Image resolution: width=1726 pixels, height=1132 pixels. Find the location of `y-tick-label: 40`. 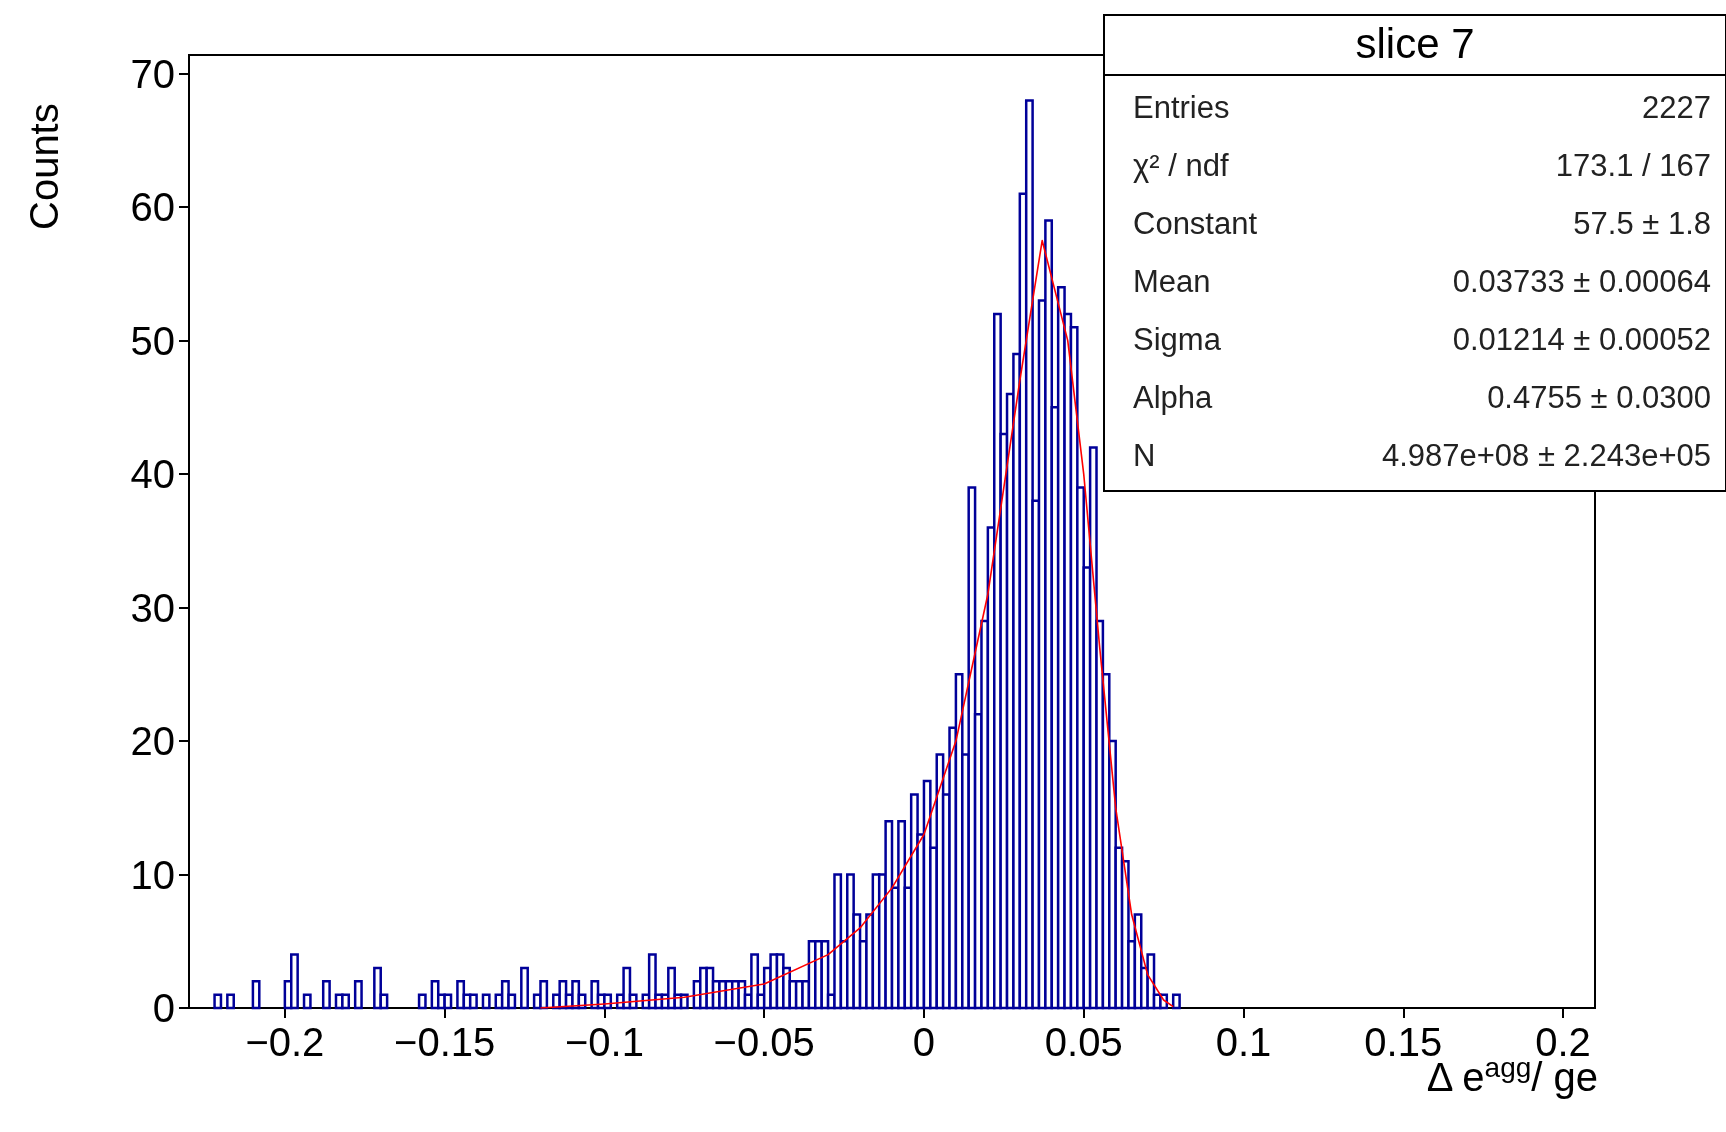

y-tick-label: 40 is located at coordinates (152, 474).